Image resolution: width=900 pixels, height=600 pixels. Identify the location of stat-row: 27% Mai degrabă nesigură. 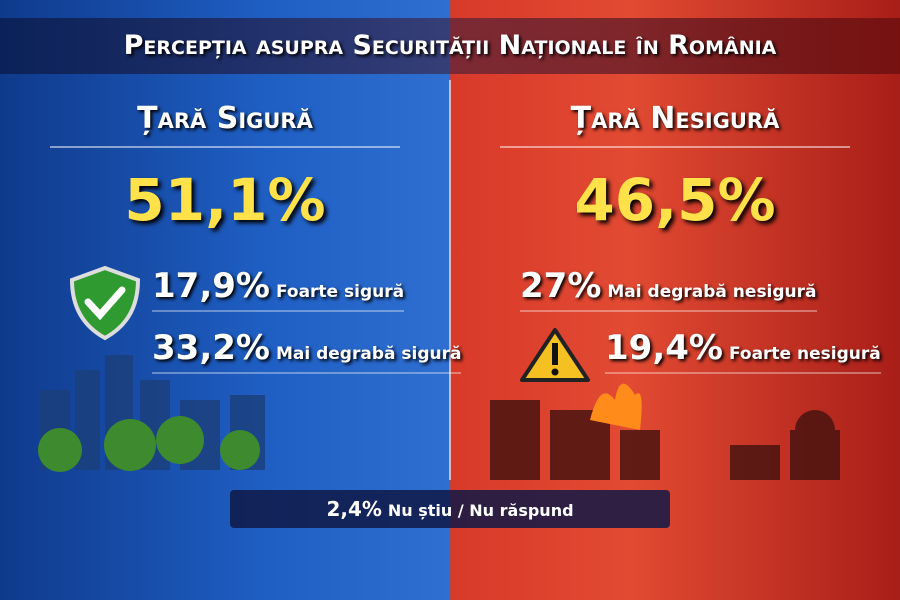
(668, 289).